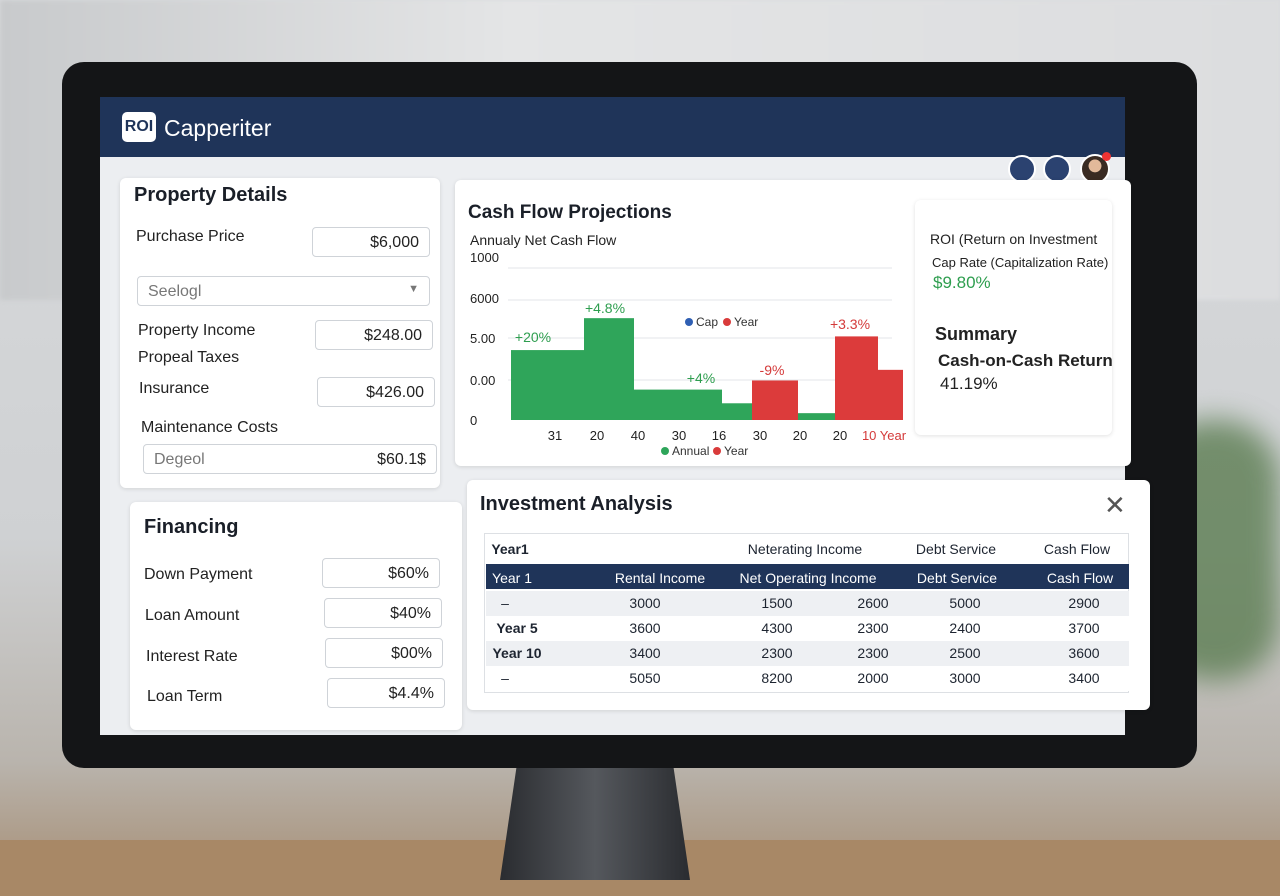 The height and width of the screenshot is (896, 1280). I want to click on table-cell: 1500, so click(777, 603).